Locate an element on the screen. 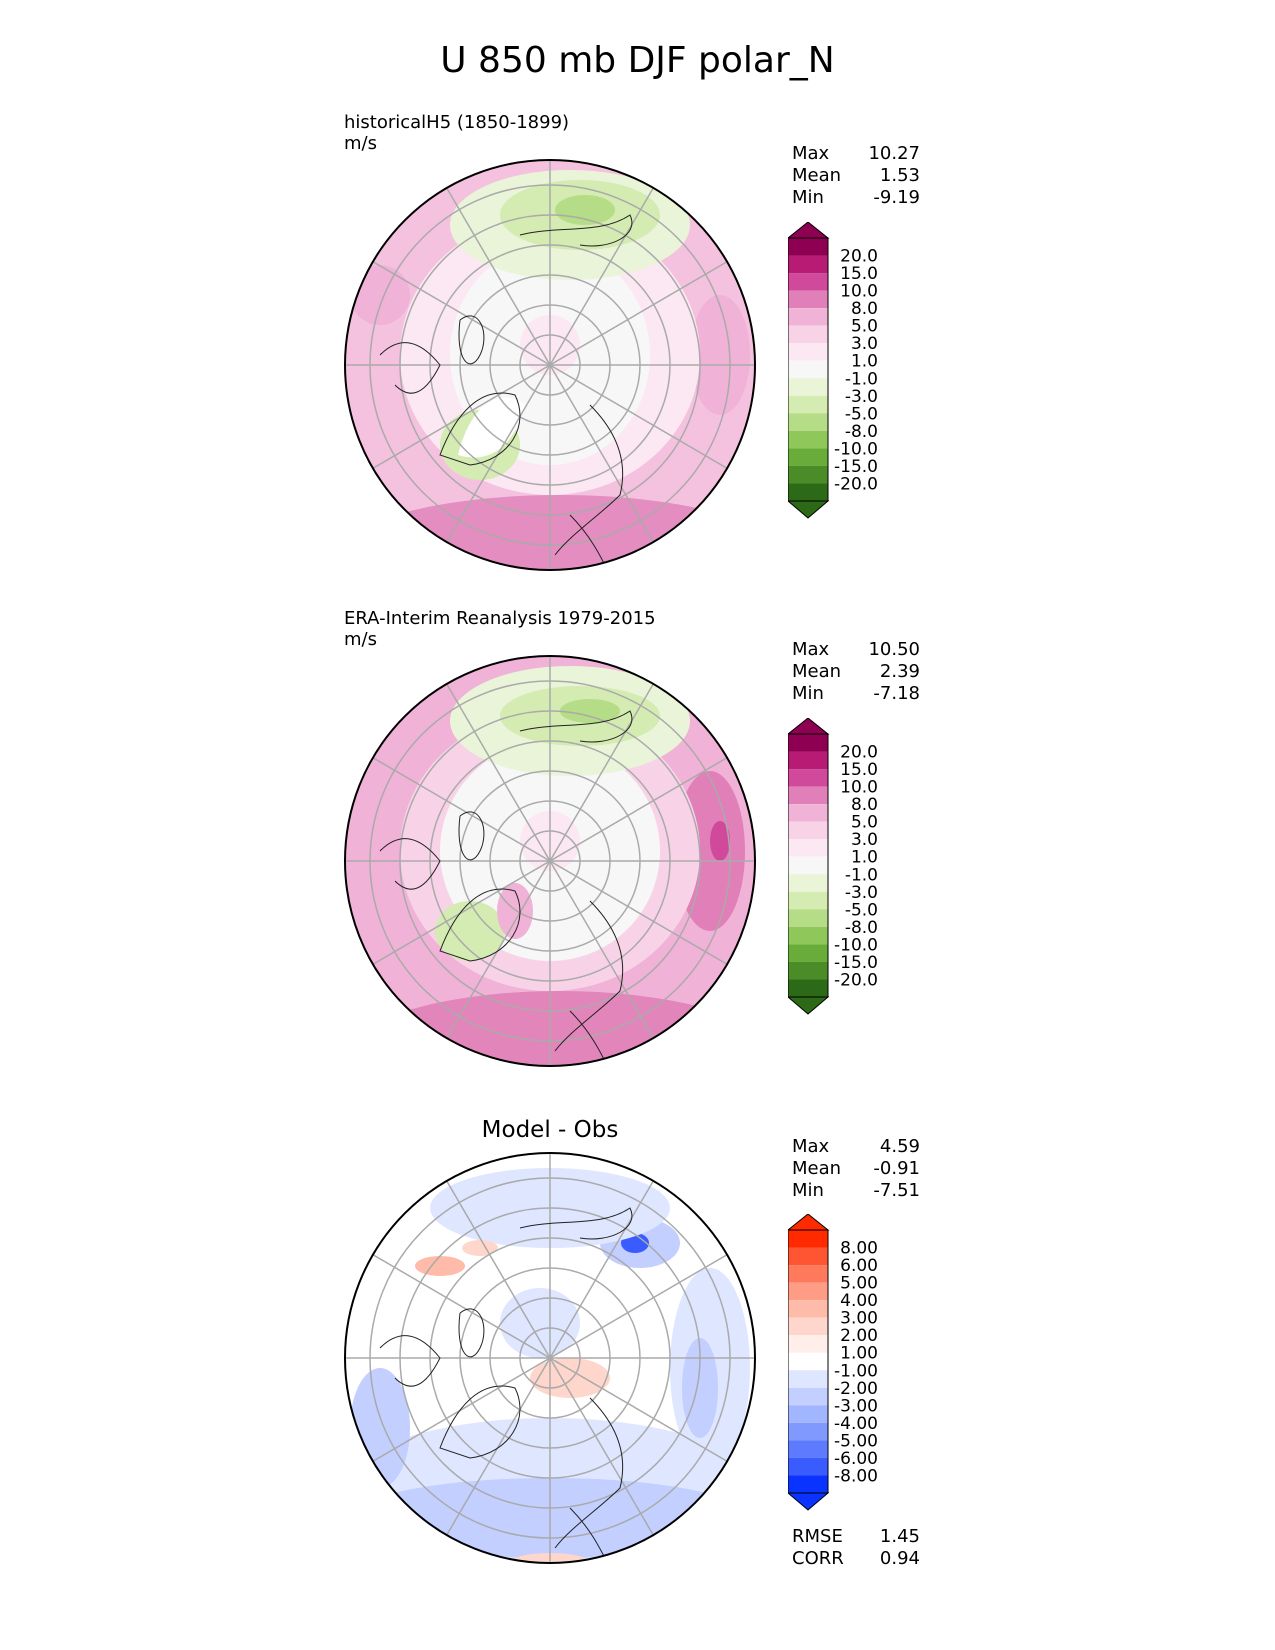 The image size is (1275, 1650). colorbar-tick-label: -6.00 is located at coordinates (856, 1459).